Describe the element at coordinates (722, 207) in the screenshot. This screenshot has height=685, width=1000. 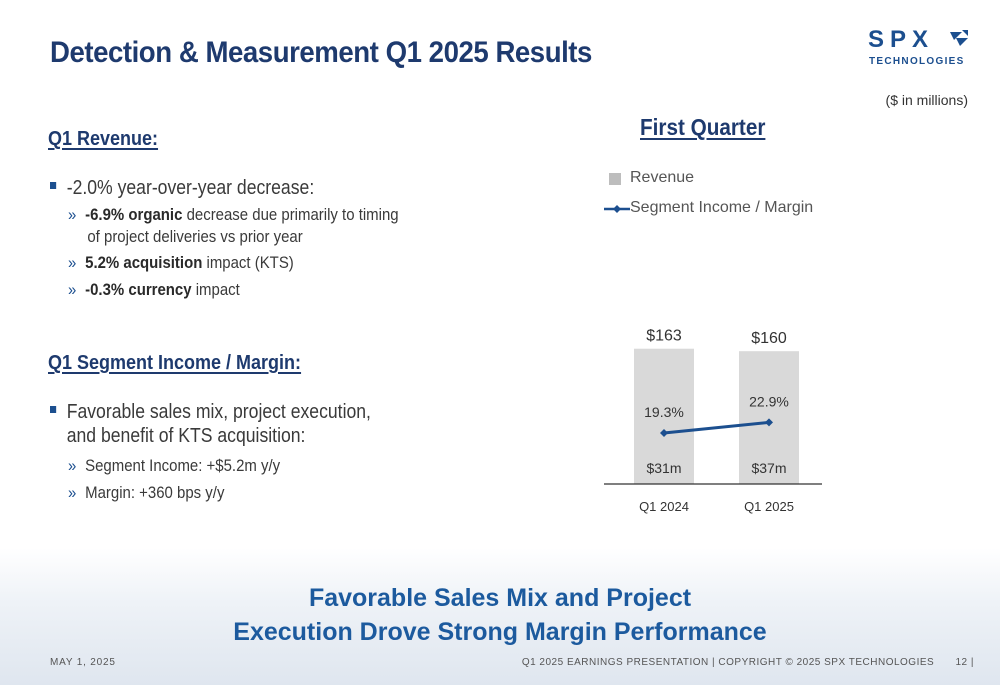
I see `legend-label-income: Segment Income / Margin` at that location.